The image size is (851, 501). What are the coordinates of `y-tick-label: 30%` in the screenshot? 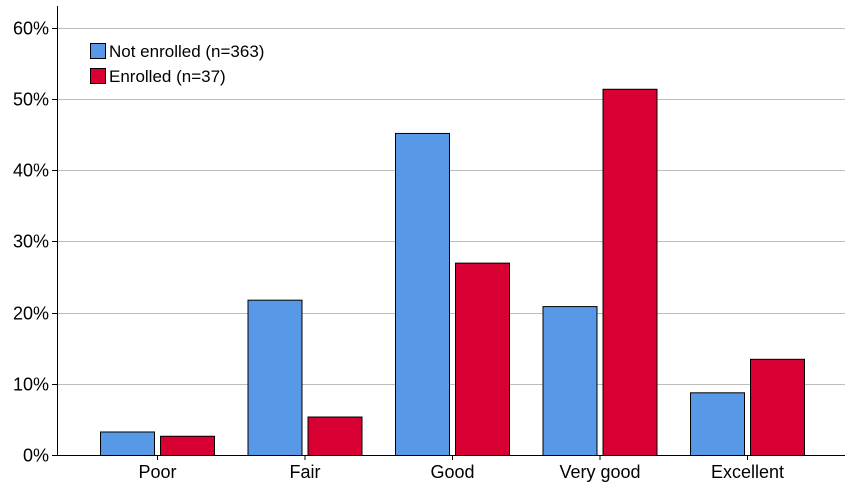 It's located at (31, 242).